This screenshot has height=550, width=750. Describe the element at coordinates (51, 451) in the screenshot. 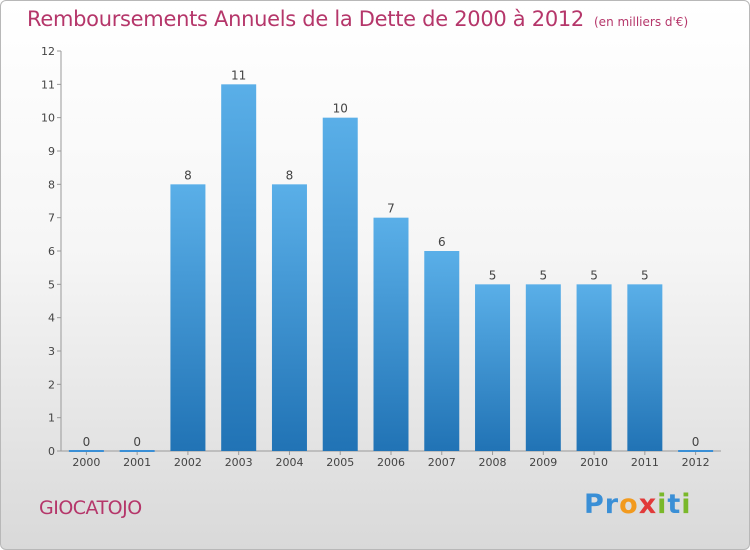

I see `y-tick-label: 0` at that location.